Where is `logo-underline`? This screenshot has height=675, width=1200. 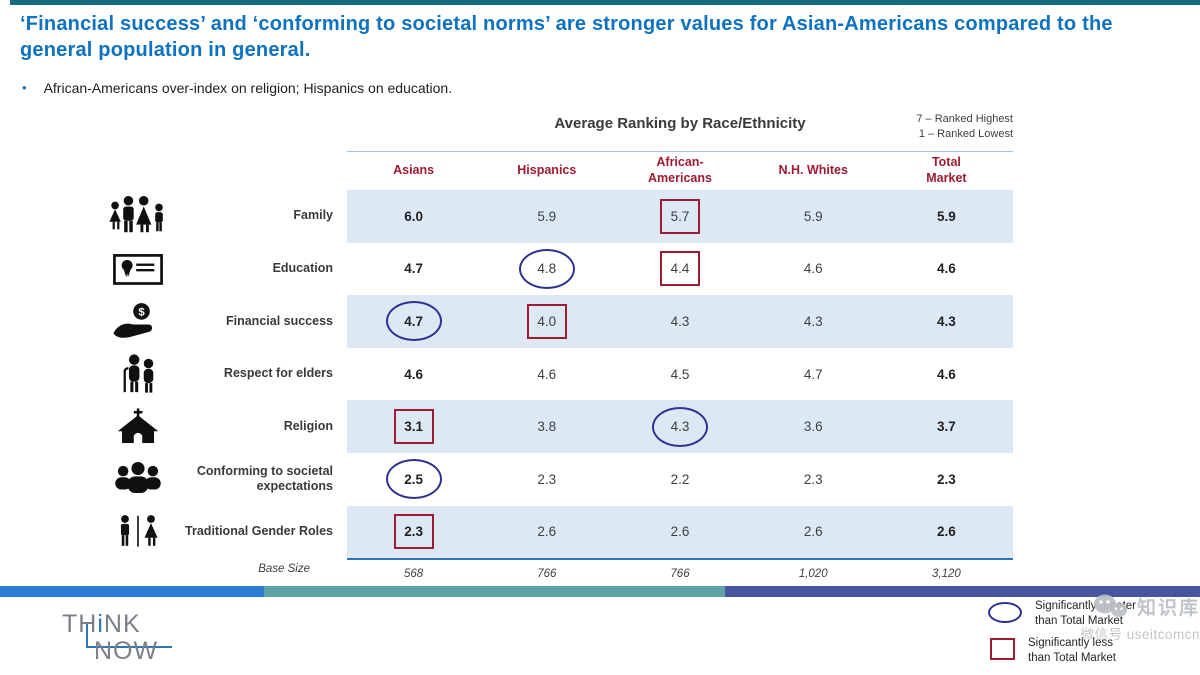 logo-underline is located at coordinates (129, 636).